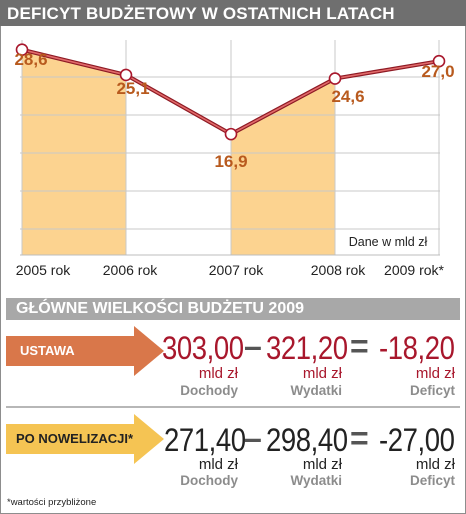 The width and height of the screenshot is (466, 514). I want to click on row-label-ustawa: USTAWA, so click(47, 350).